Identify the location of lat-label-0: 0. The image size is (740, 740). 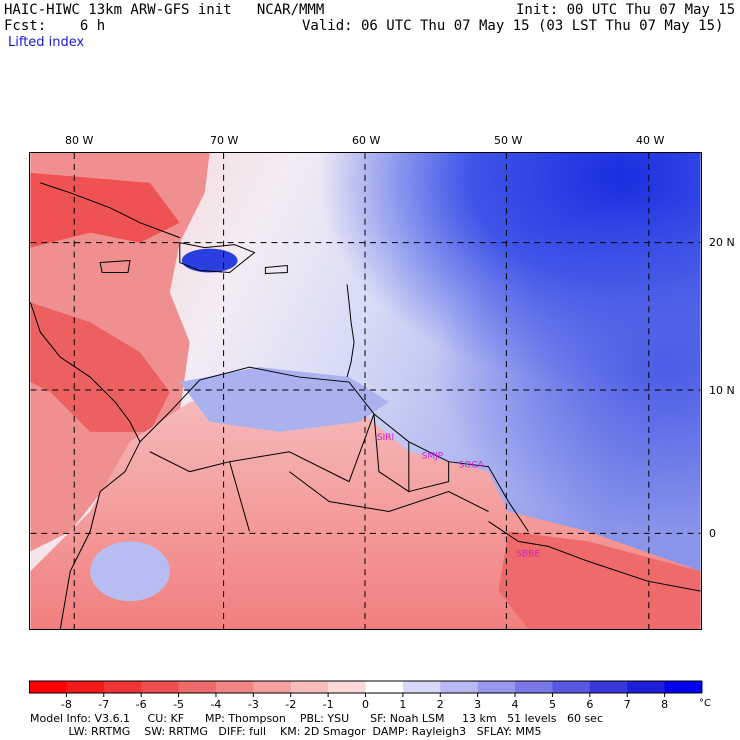
(712, 533).